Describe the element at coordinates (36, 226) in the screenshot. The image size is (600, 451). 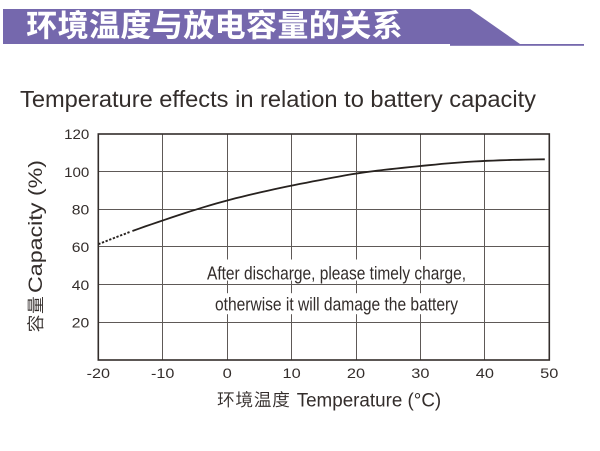
I see `svg-text: Capacity (%)` at that location.